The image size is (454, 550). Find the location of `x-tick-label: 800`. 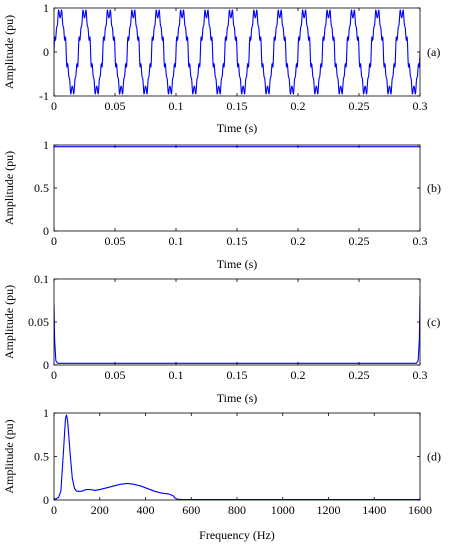

x-tick-label: 800 is located at coordinates (237, 510).